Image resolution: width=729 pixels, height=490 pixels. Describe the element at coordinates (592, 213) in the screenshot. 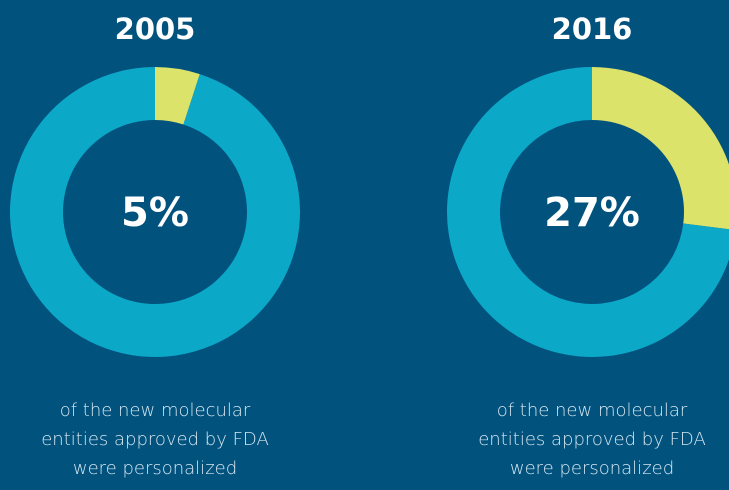

I see `value-label: 27%` at that location.